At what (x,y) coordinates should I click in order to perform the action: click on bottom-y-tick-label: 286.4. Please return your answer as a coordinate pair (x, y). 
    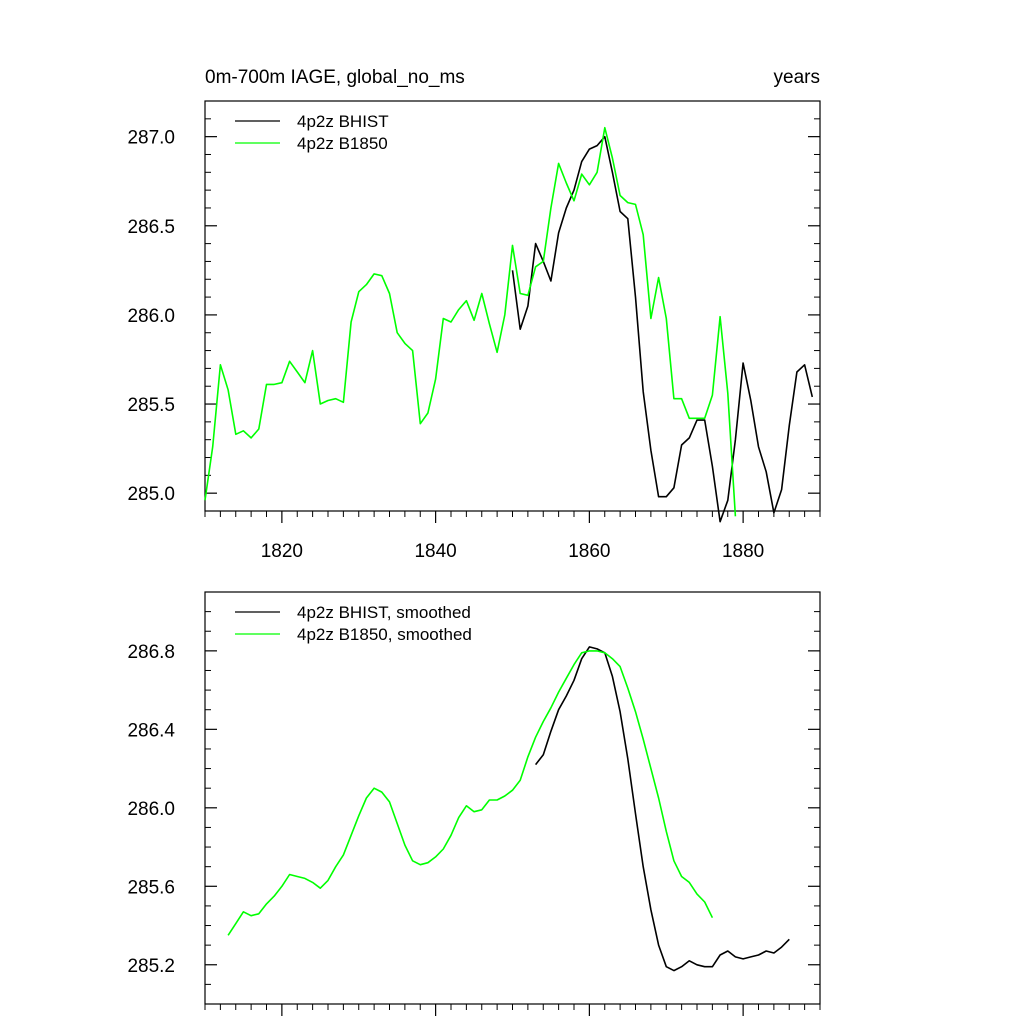
    Looking at the image, I should click on (151, 730).